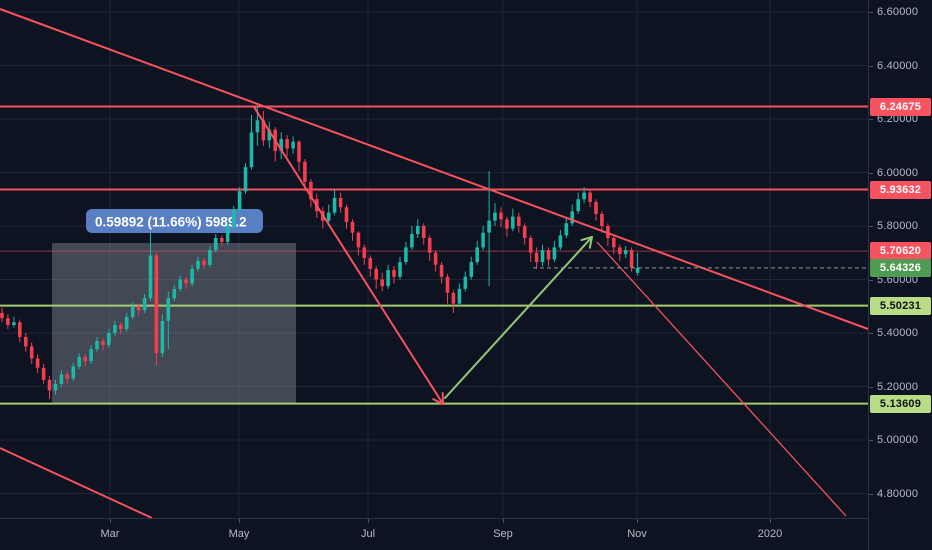 The height and width of the screenshot is (550, 932). Describe the element at coordinates (171, 222) in the screenshot. I see `svg-text: 0.59892 (11.66%) 5989.2` at that location.